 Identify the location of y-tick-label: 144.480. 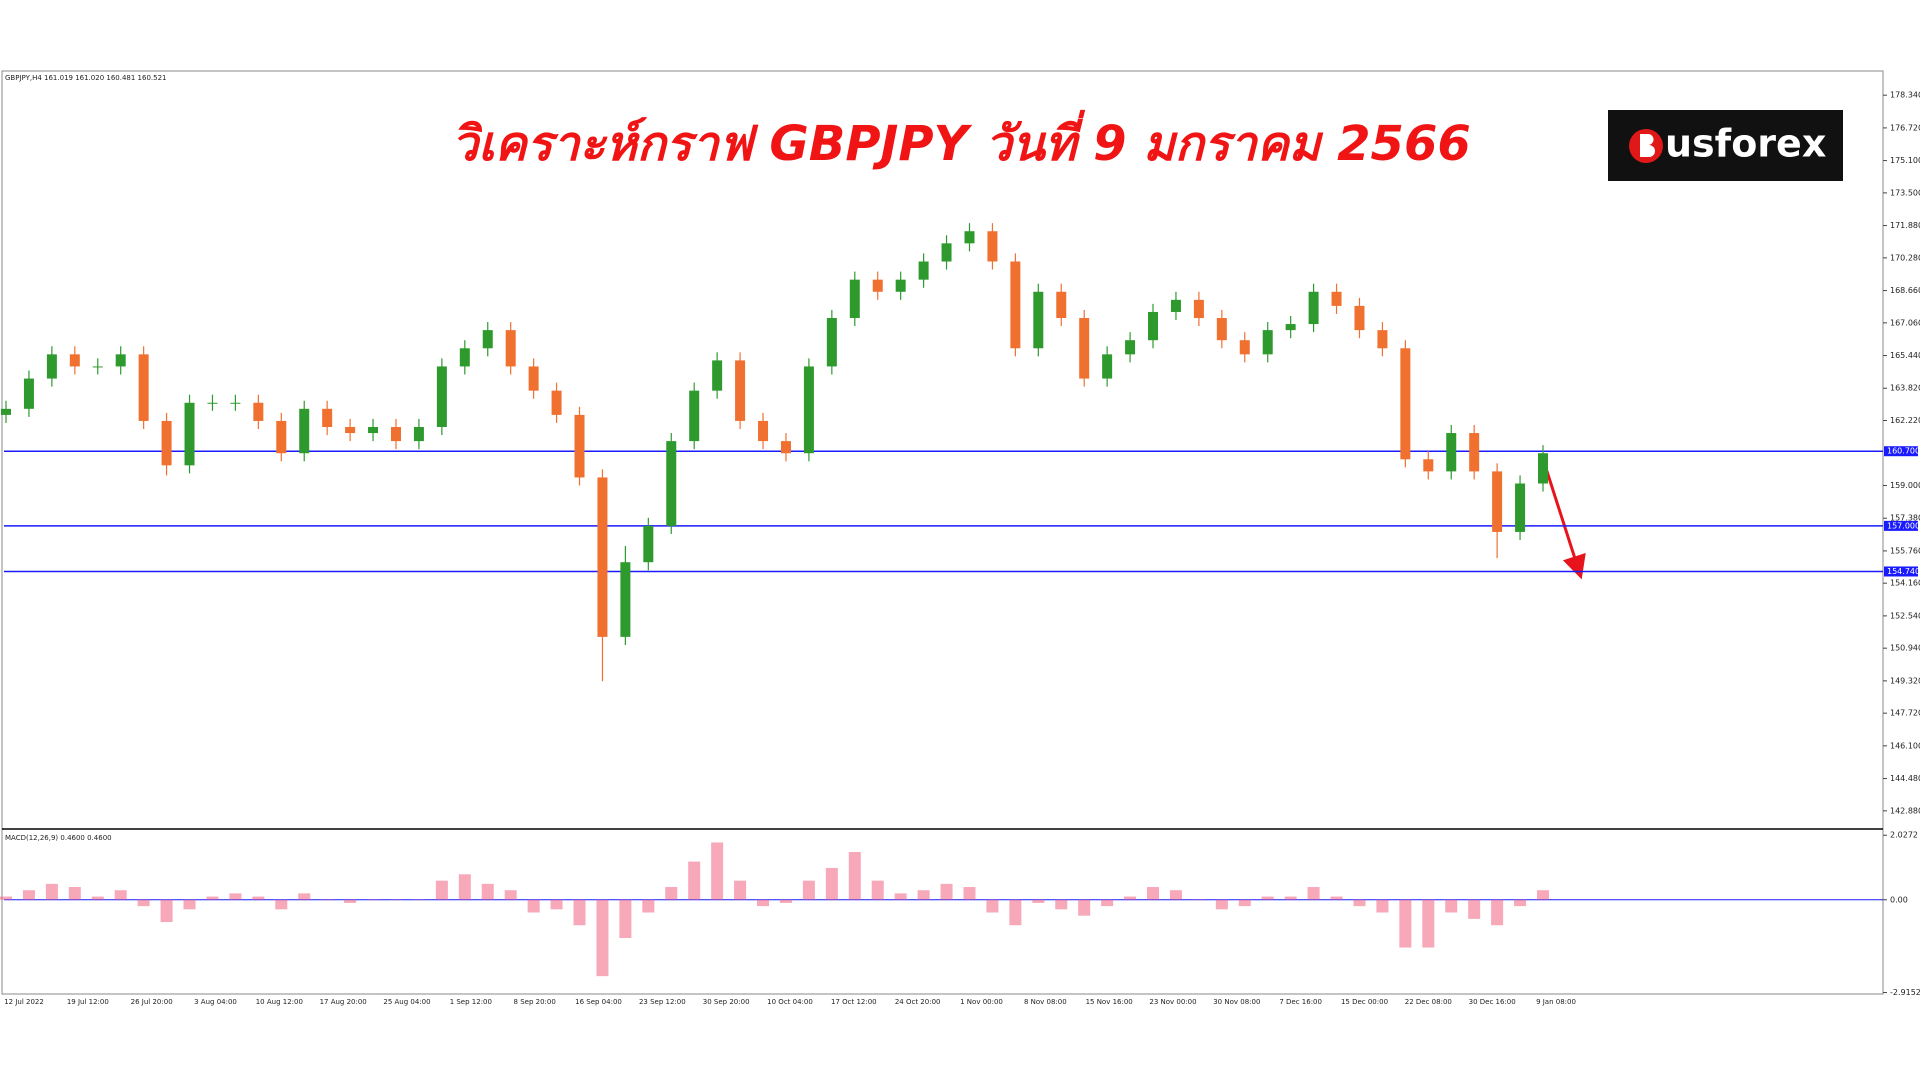
(1905, 778).